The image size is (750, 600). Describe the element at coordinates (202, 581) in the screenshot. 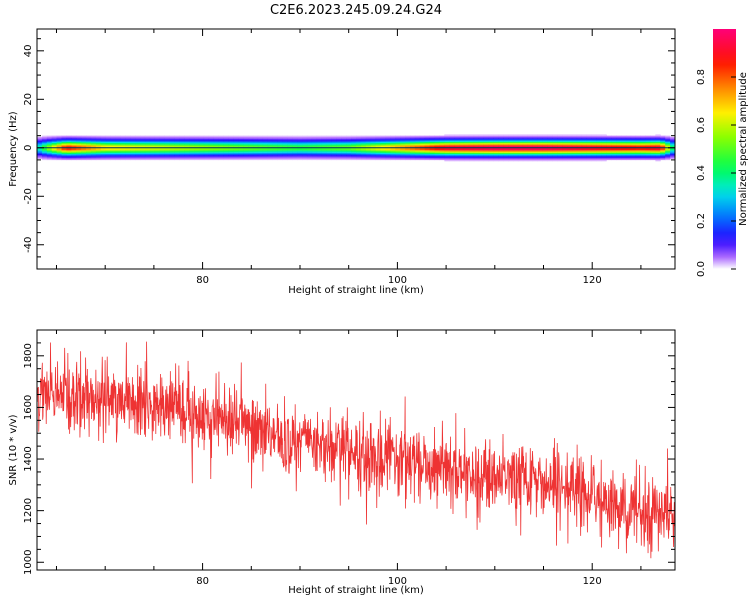

I see `snr-x-tick-label: 80` at that location.